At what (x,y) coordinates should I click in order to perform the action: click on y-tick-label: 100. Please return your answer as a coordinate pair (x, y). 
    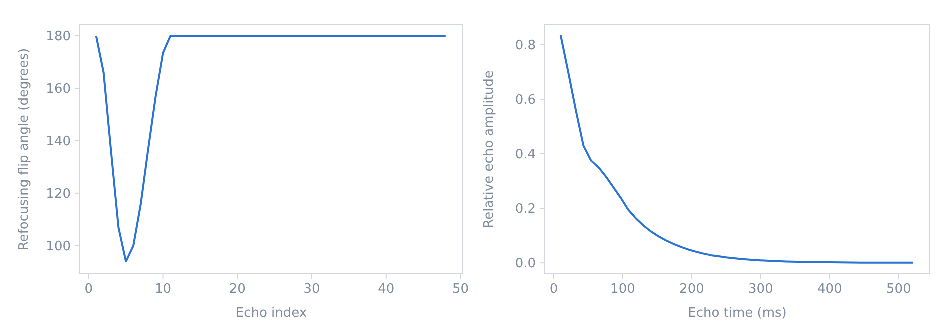
    Looking at the image, I should click on (58, 246).